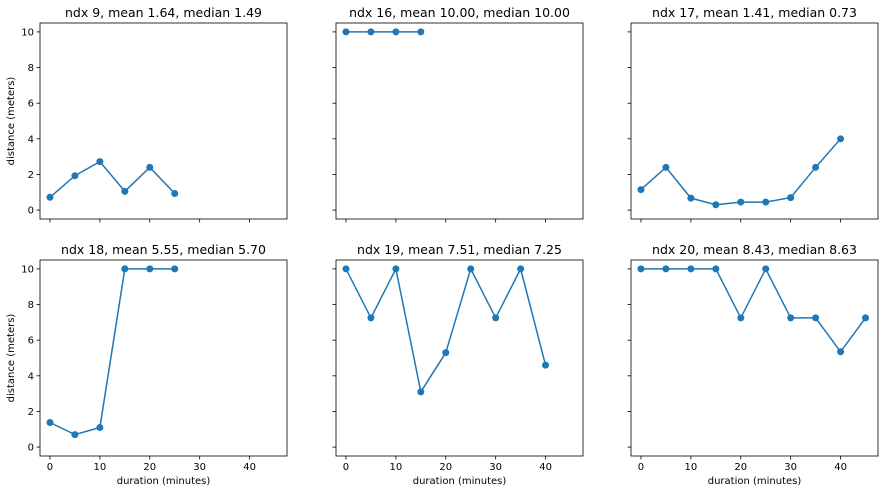 This screenshot has width=888, height=496. Describe the element at coordinates (754, 249) in the screenshot. I see `subplot-title: ndx 20, mean 8.43, median 8.63` at that location.